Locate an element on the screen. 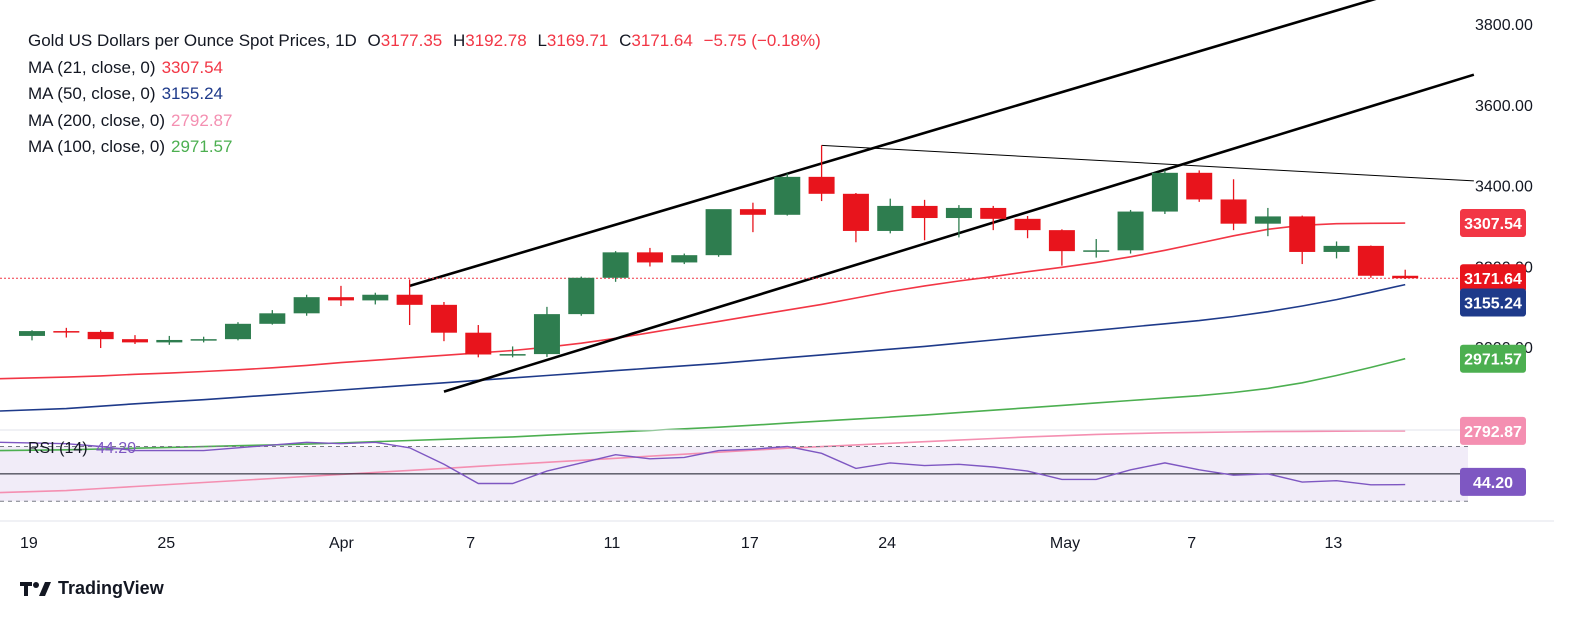  price-tick-label: 3600.00 is located at coordinates (1504, 106).